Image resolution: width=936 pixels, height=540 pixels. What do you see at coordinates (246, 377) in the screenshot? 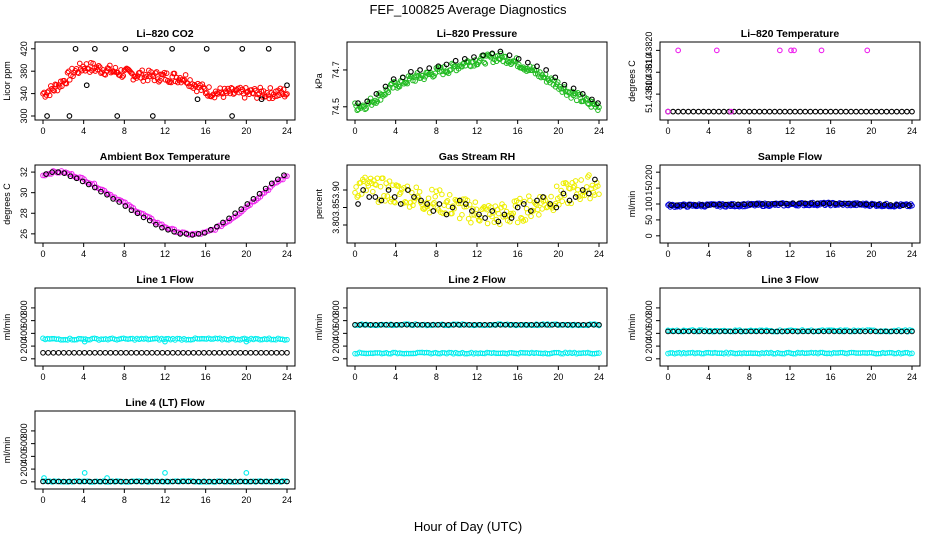
I see `x-tick-label: 20` at bounding box center [246, 377].